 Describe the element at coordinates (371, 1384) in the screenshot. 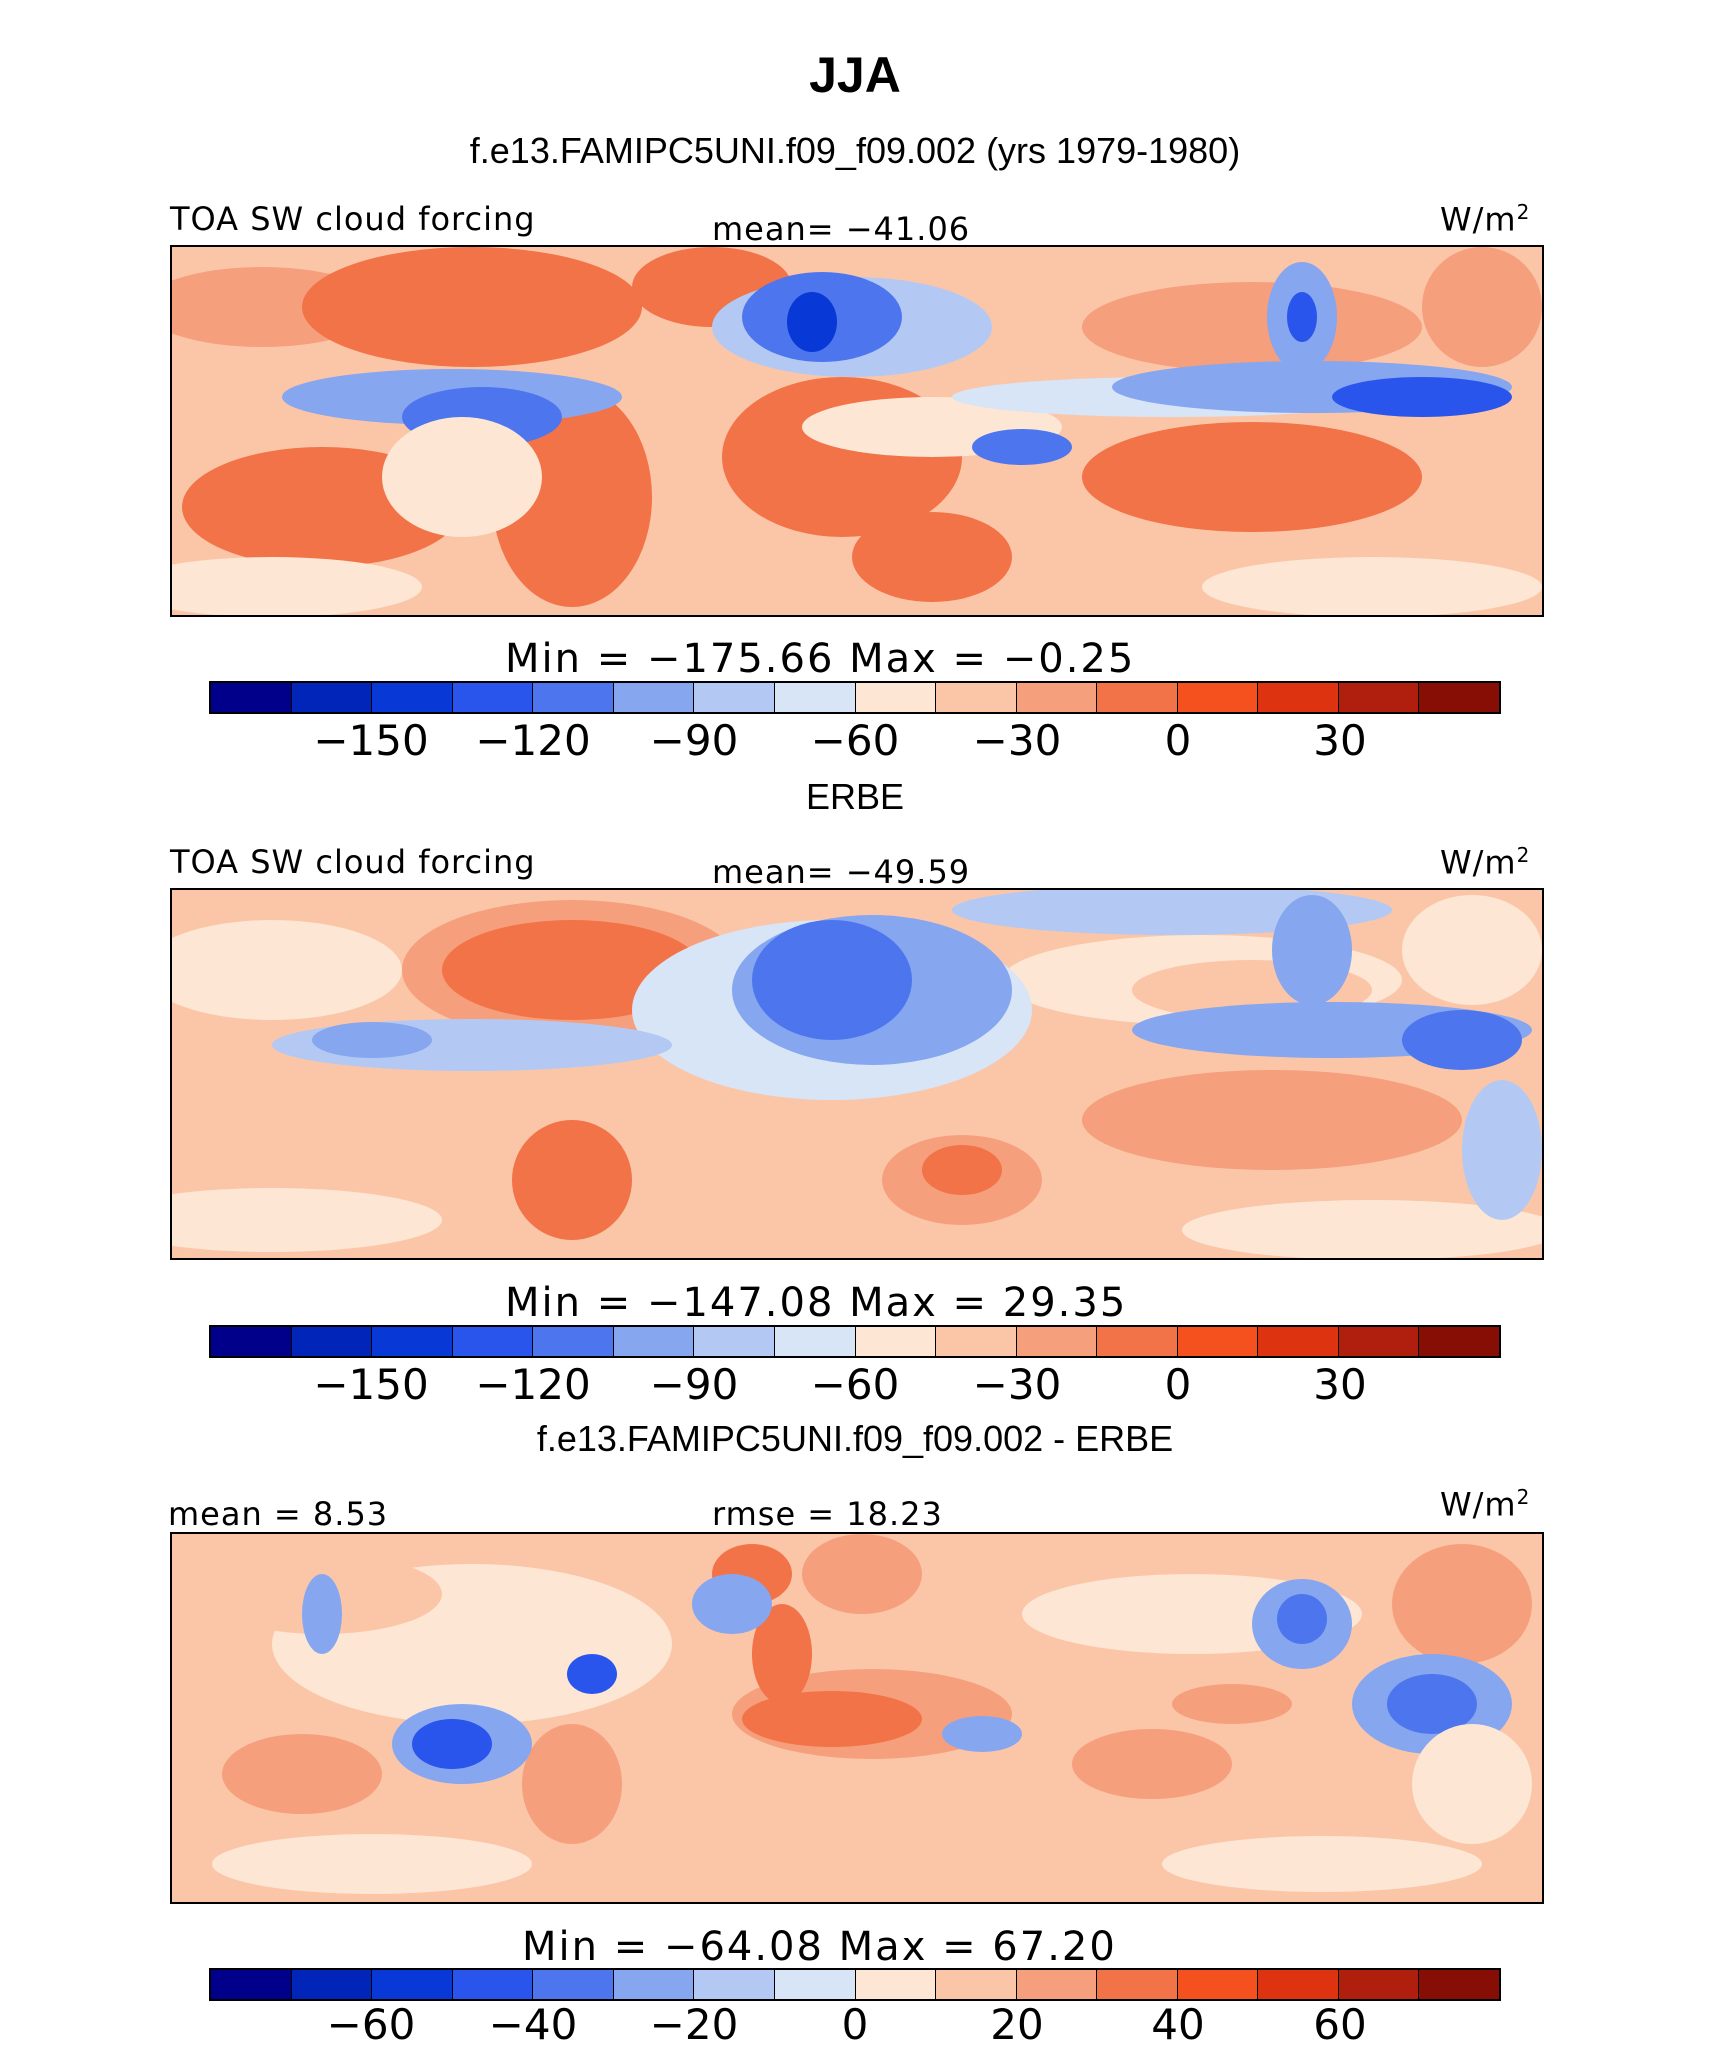

I see `panel2-colorbar-tick: −150` at that location.